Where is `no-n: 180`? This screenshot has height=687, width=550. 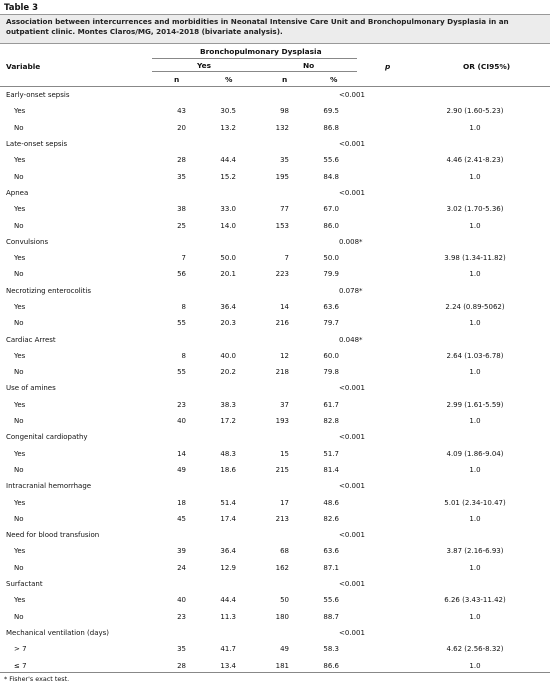
no-n: 180 is located at coordinates (282, 616).